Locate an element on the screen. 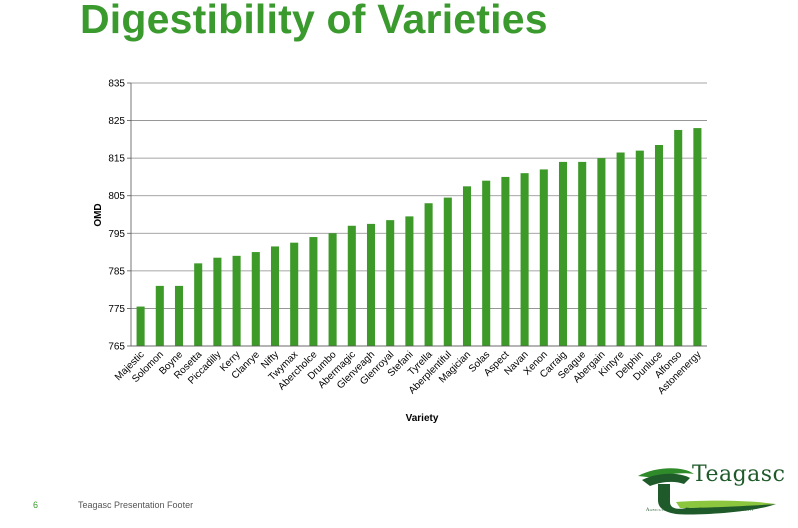 This screenshot has height=528, width=798. bar-twymax is located at coordinates (294, 294).